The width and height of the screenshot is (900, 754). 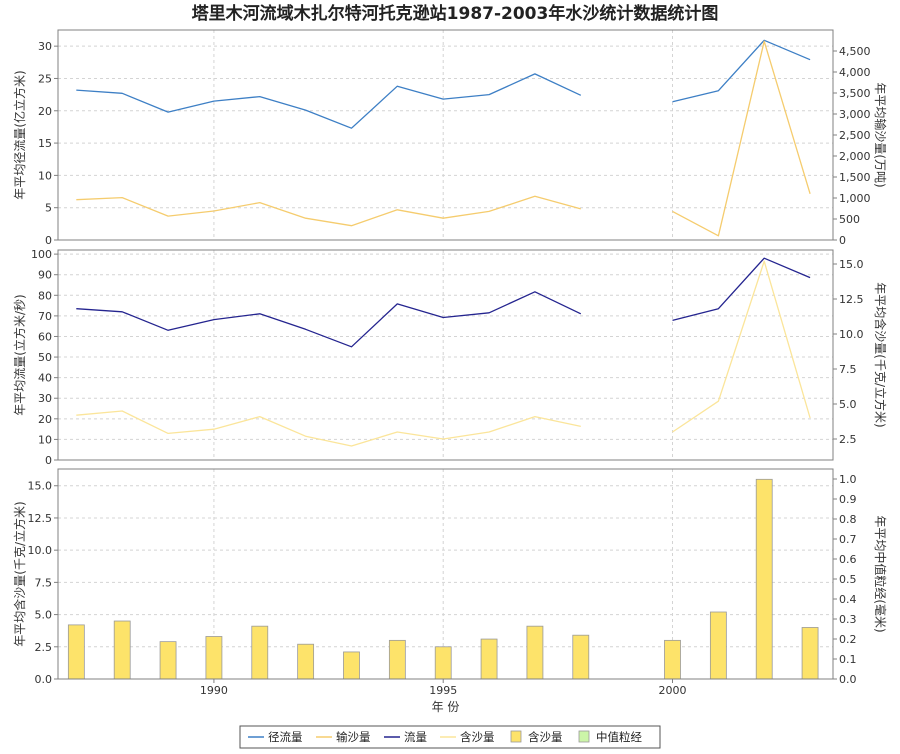 What do you see at coordinates (855, 156) in the screenshot?
I see `y-tick-label-right: 2,000` at bounding box center [855, 156].